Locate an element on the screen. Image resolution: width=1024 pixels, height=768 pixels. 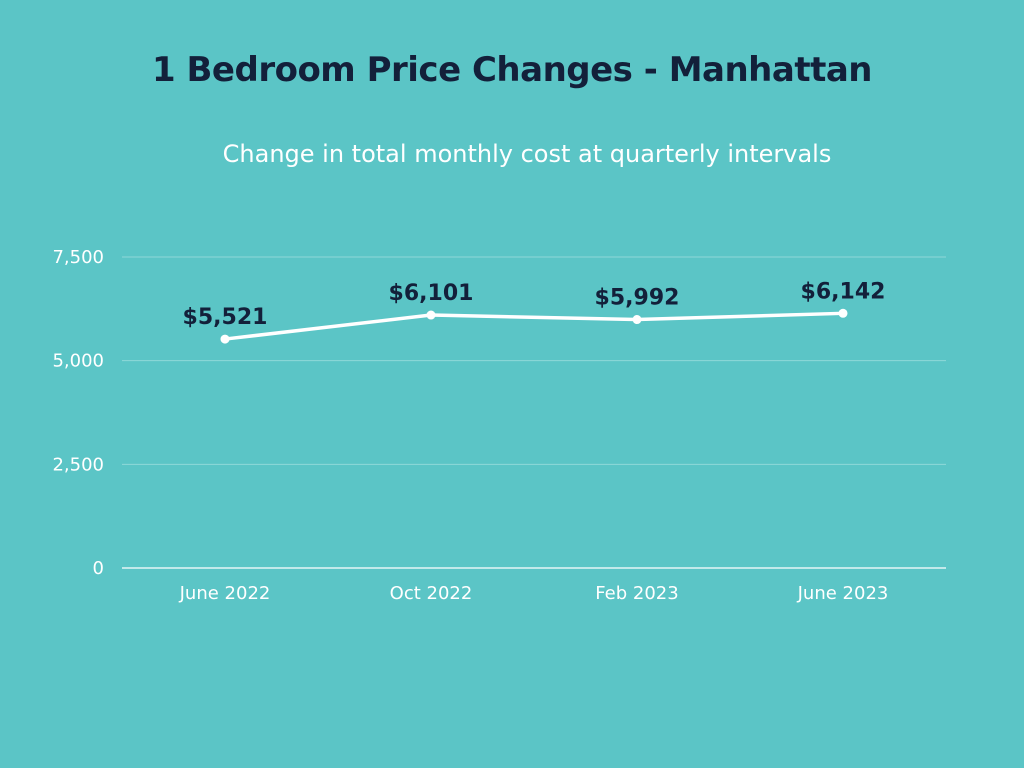
x-tick-label: June 2022 is located at coordinates (225, 593).